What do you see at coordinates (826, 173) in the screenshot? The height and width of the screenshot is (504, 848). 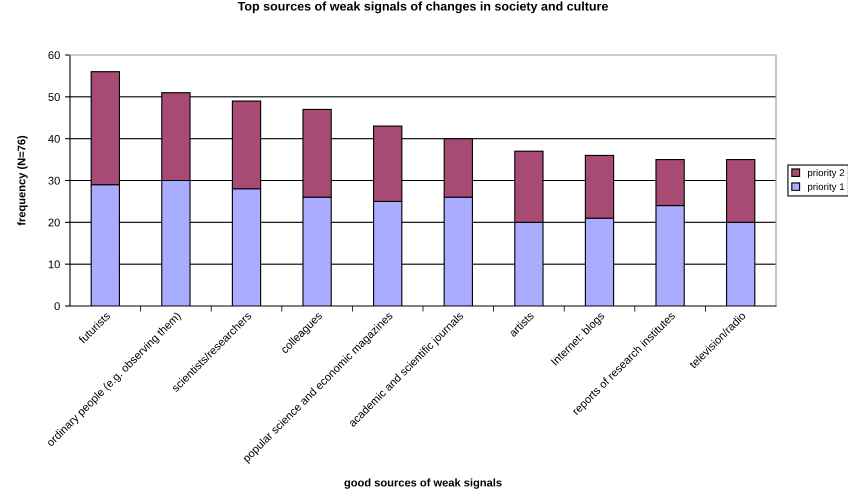 I see `legend-label: priority 2` at bounding box center [826, 173].